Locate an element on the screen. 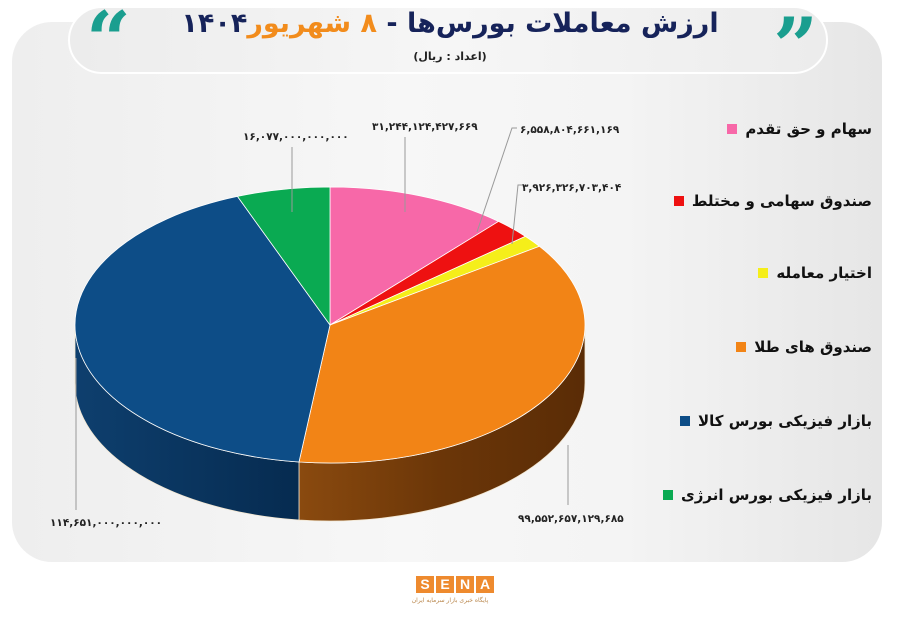 The width and height of the screenshot is (900, 625). logo-letter: E is located at coordinates (445, 584).